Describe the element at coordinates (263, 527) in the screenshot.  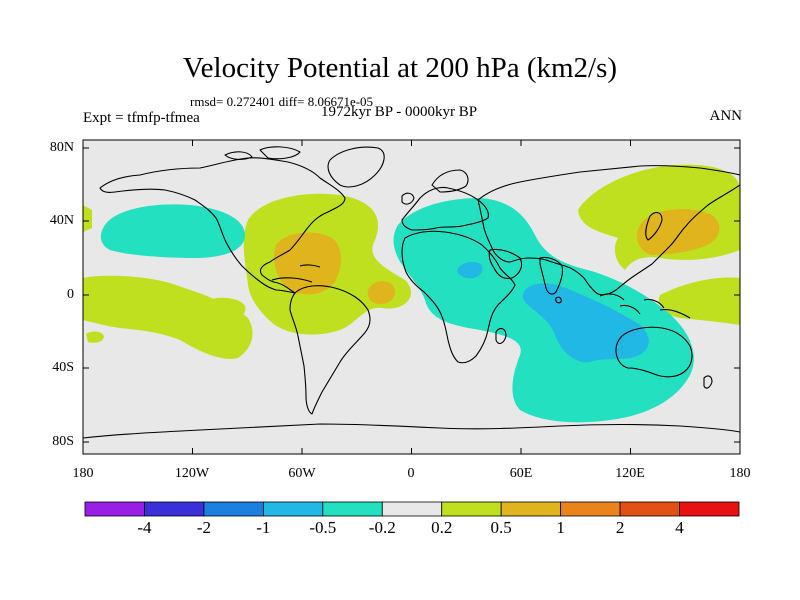
I see `colorbar-label: -1` at that location.